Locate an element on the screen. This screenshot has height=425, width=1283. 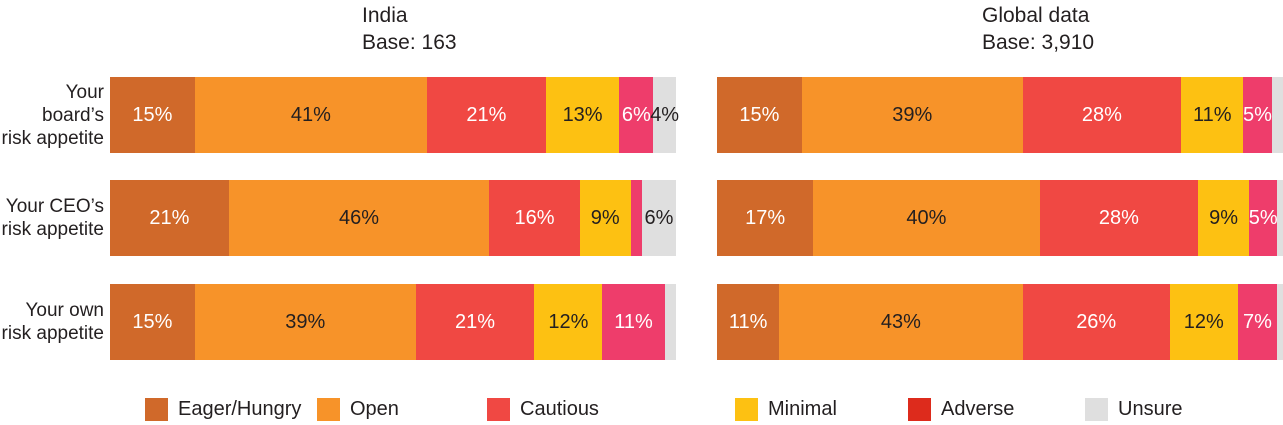
bar-segment-open: 41% is located at coordinates (310, 115).